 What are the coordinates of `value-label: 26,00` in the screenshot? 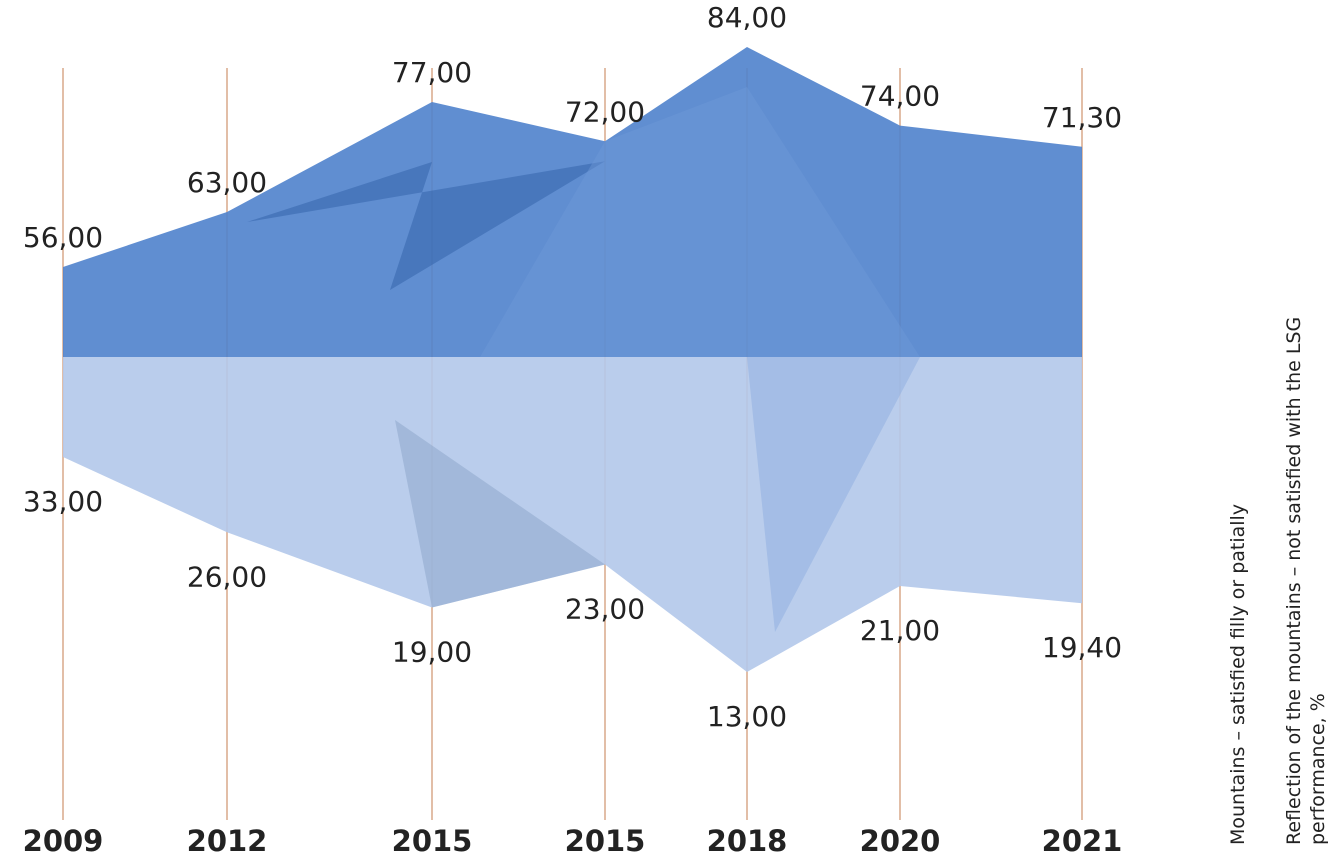 It's located at (227, 576).